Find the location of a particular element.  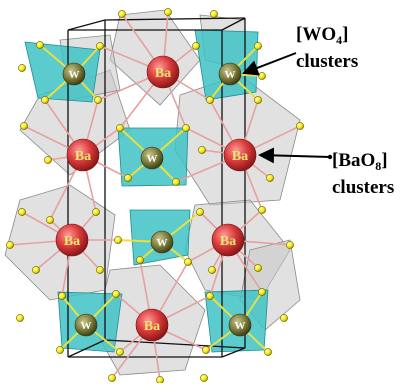

bao8-callout-dot is located at coordinates (330, 157).